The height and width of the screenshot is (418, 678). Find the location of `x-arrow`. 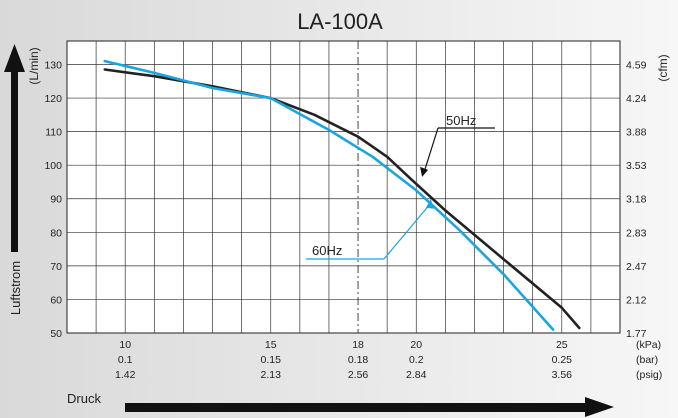

x-arrow is located at coordinates (369, 407).